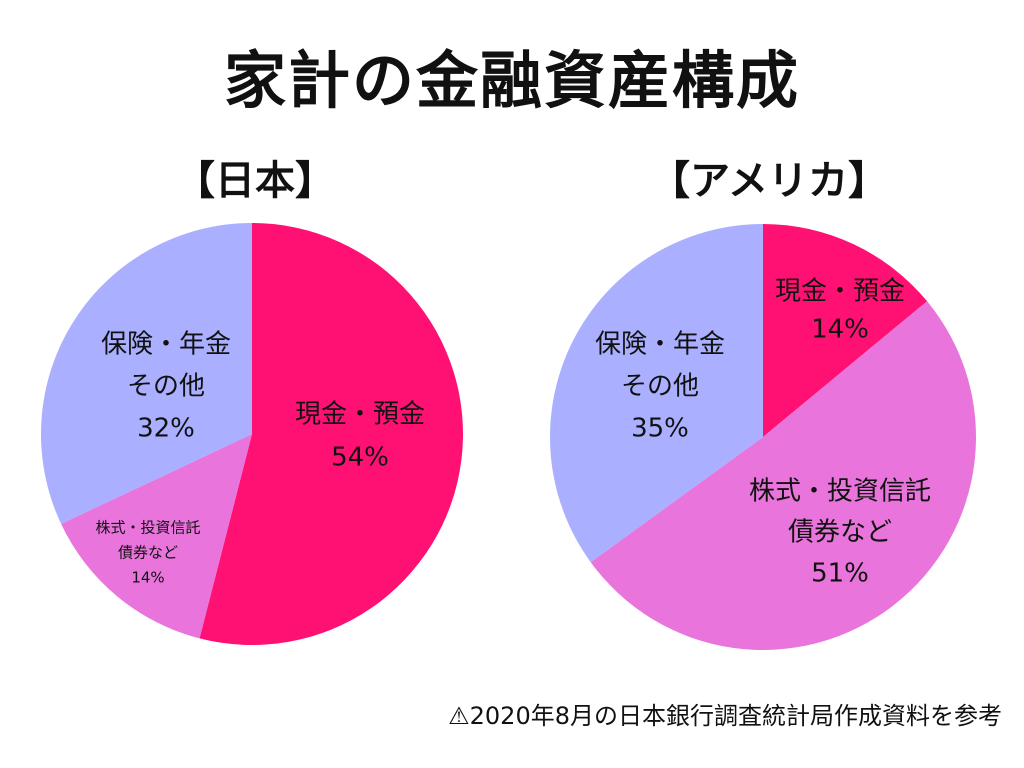 The image size is (1024, 768). What do you see at coordinates (769, 181) in the screenshot?
I see `usa-pie-title: 【アメリカ】` at bounding box center [769, 181].